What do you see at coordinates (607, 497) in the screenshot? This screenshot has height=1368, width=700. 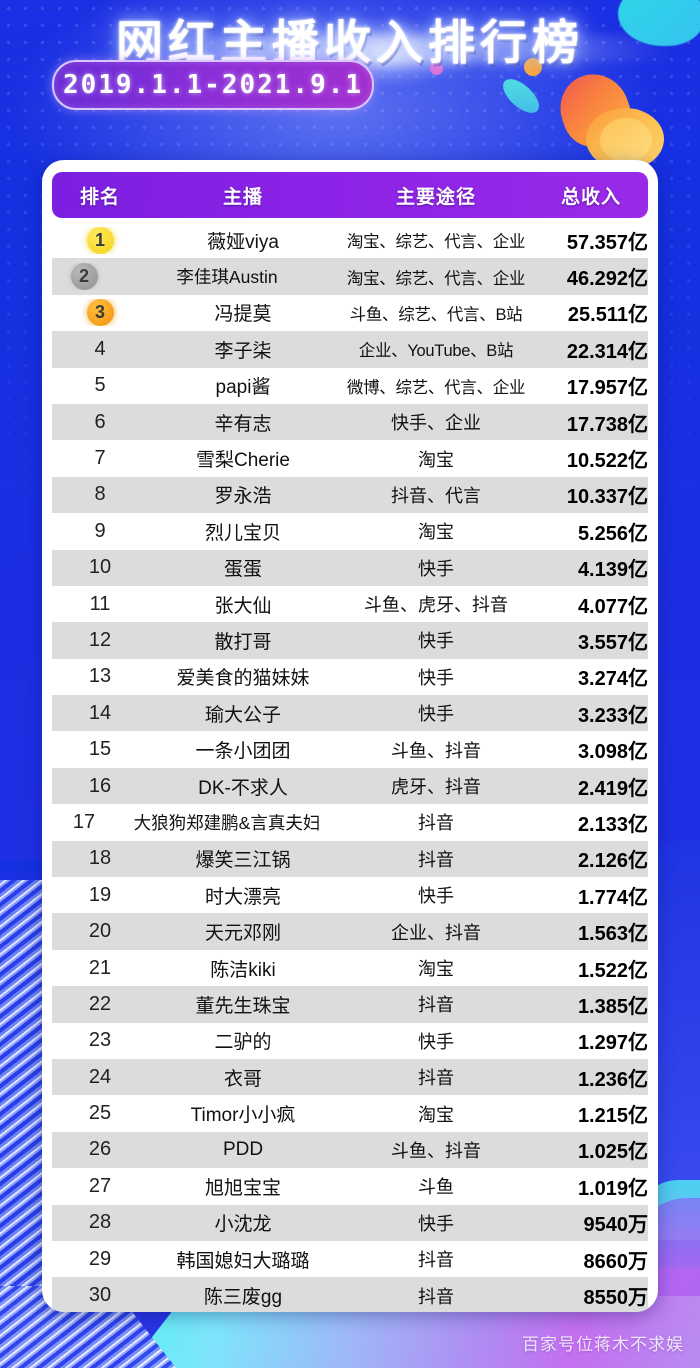 I see `cell-total-income: 10.337亿` at bounding box center [607, 497].